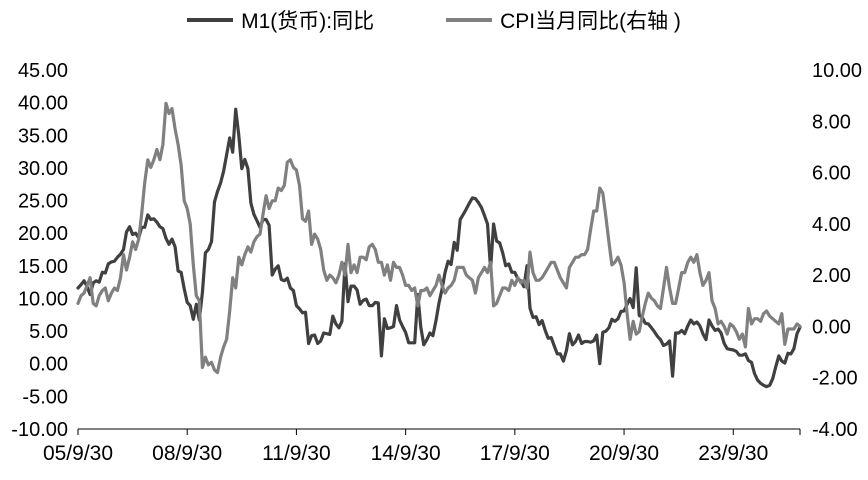  What do you see at coordinates (43, 299) in the screenshot?
I see `y-axis-left-label: 10.00` at bounding box center [43, 299].